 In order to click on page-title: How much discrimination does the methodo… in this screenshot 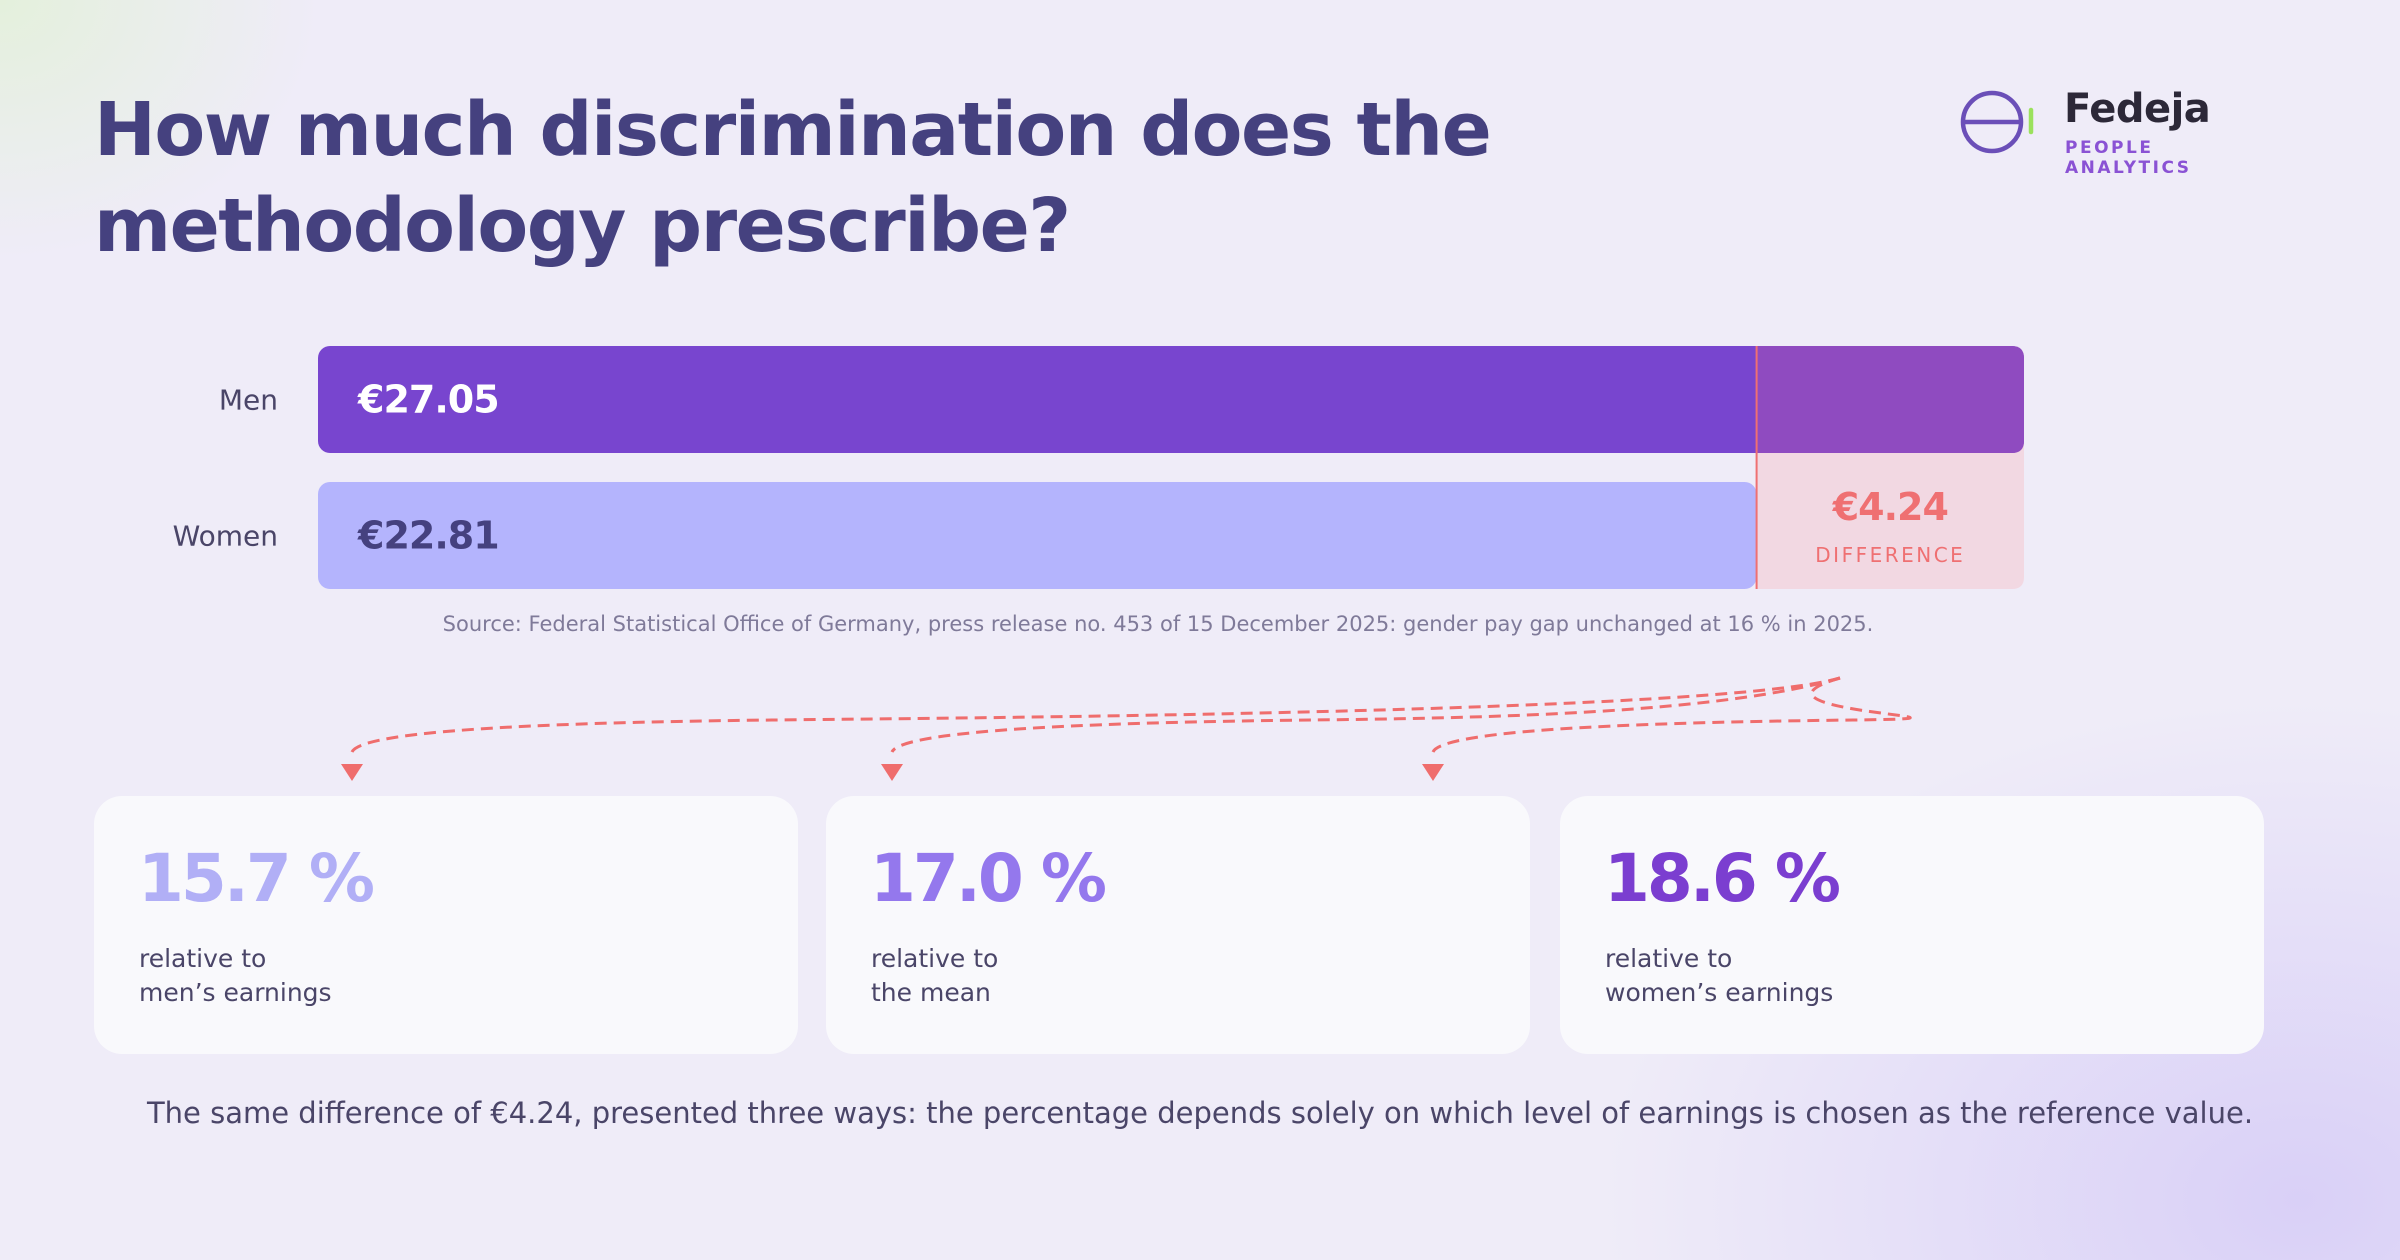, I will do `click(793, 178)`.